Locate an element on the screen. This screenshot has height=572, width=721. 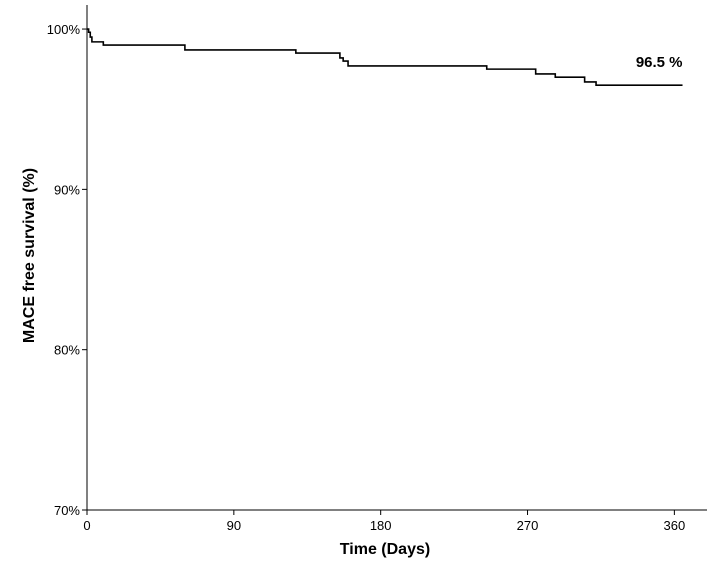
x-tick-label: 90 is located at coordinates (234, 525).